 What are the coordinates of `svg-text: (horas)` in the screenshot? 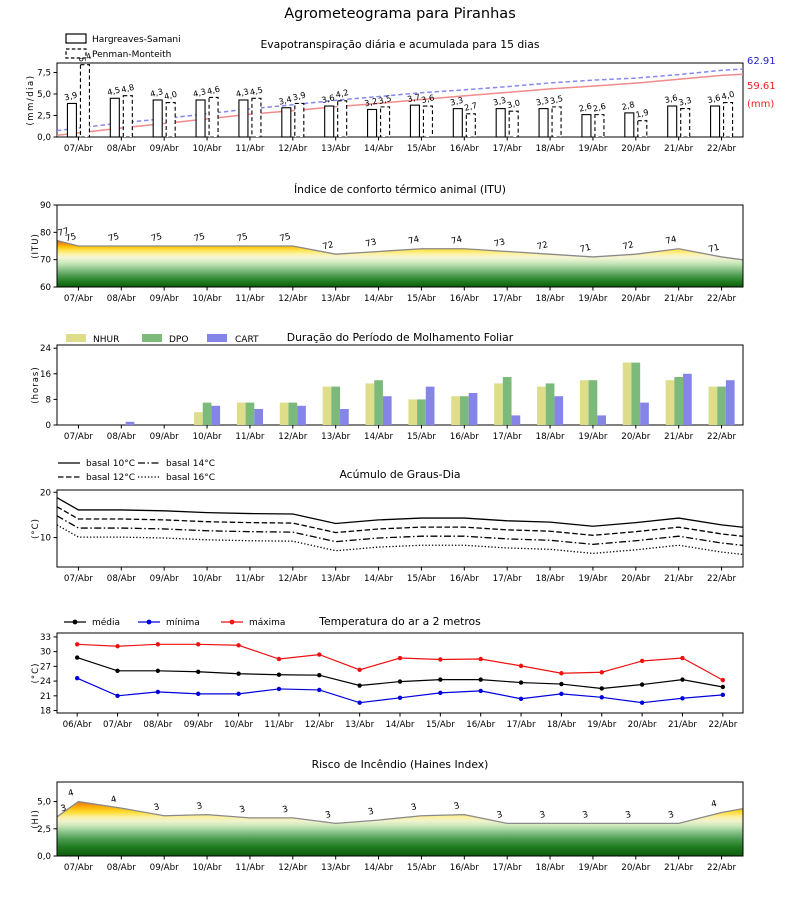 It's located at (36, 384).